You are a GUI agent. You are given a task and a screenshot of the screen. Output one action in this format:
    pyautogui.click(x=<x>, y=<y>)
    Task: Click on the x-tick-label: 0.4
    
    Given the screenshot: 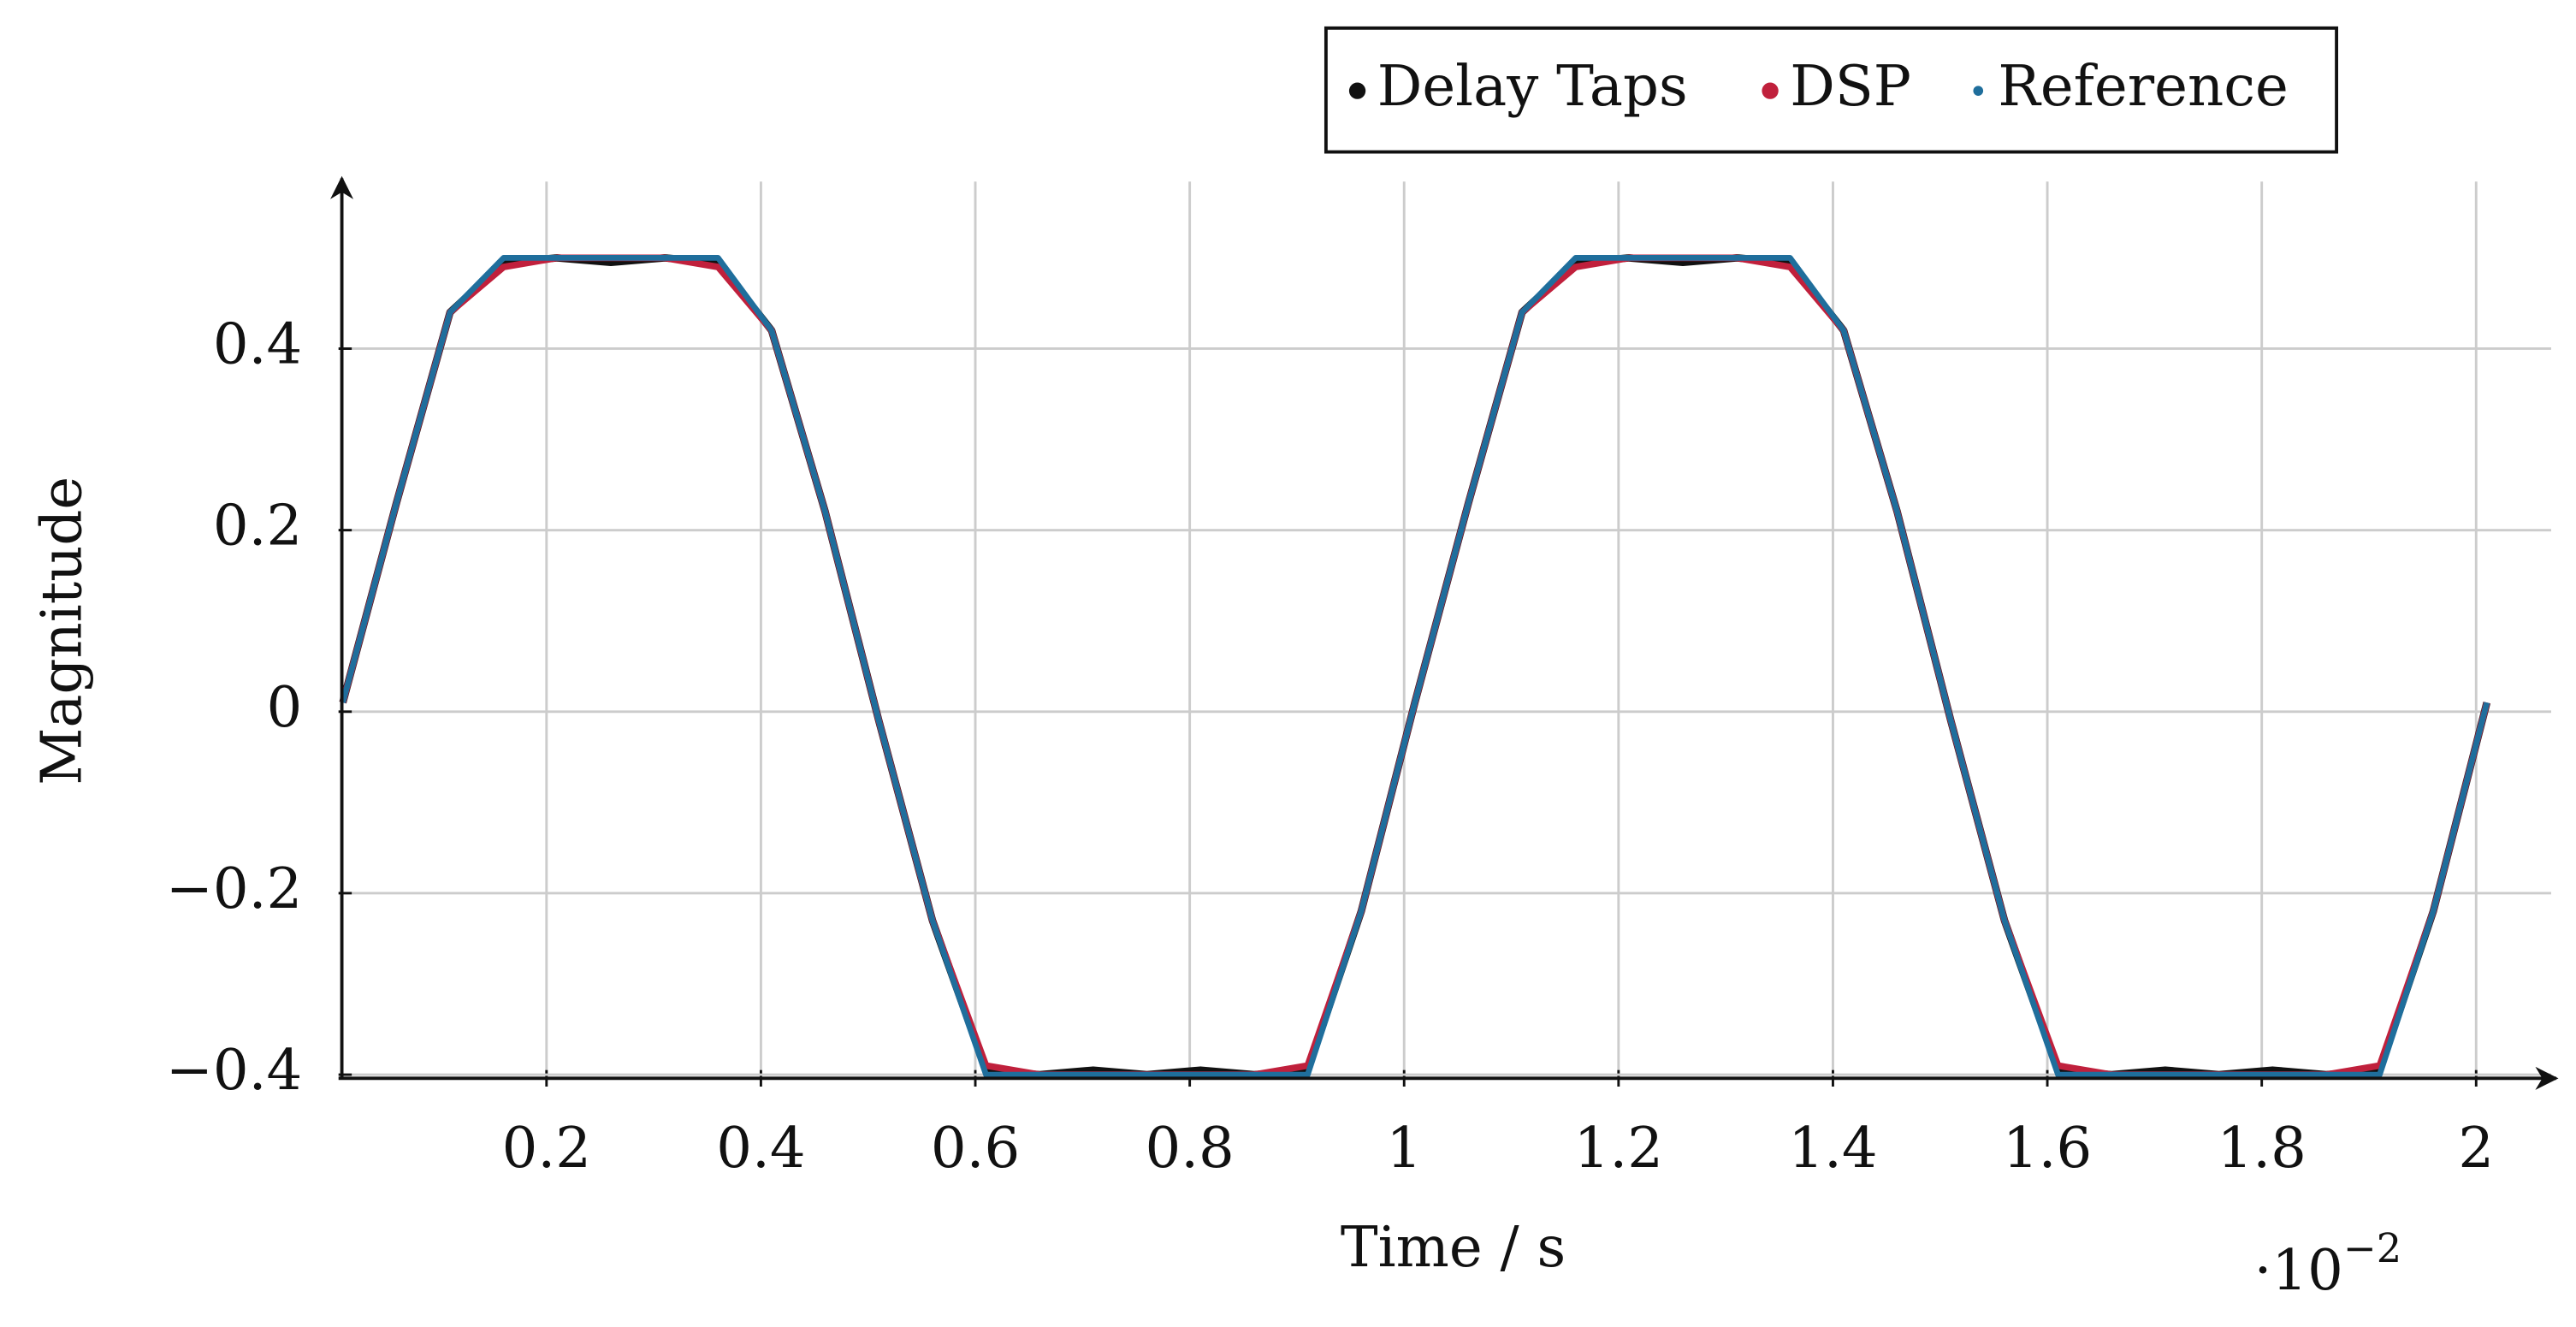 What is the action you would take?
    pyautogui.click(x=761, y=1148)
    